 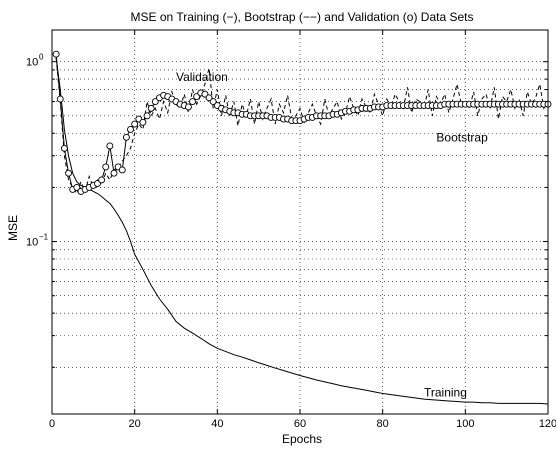 I want to click on x-tick-label: 20, so click(x=135, y=424).